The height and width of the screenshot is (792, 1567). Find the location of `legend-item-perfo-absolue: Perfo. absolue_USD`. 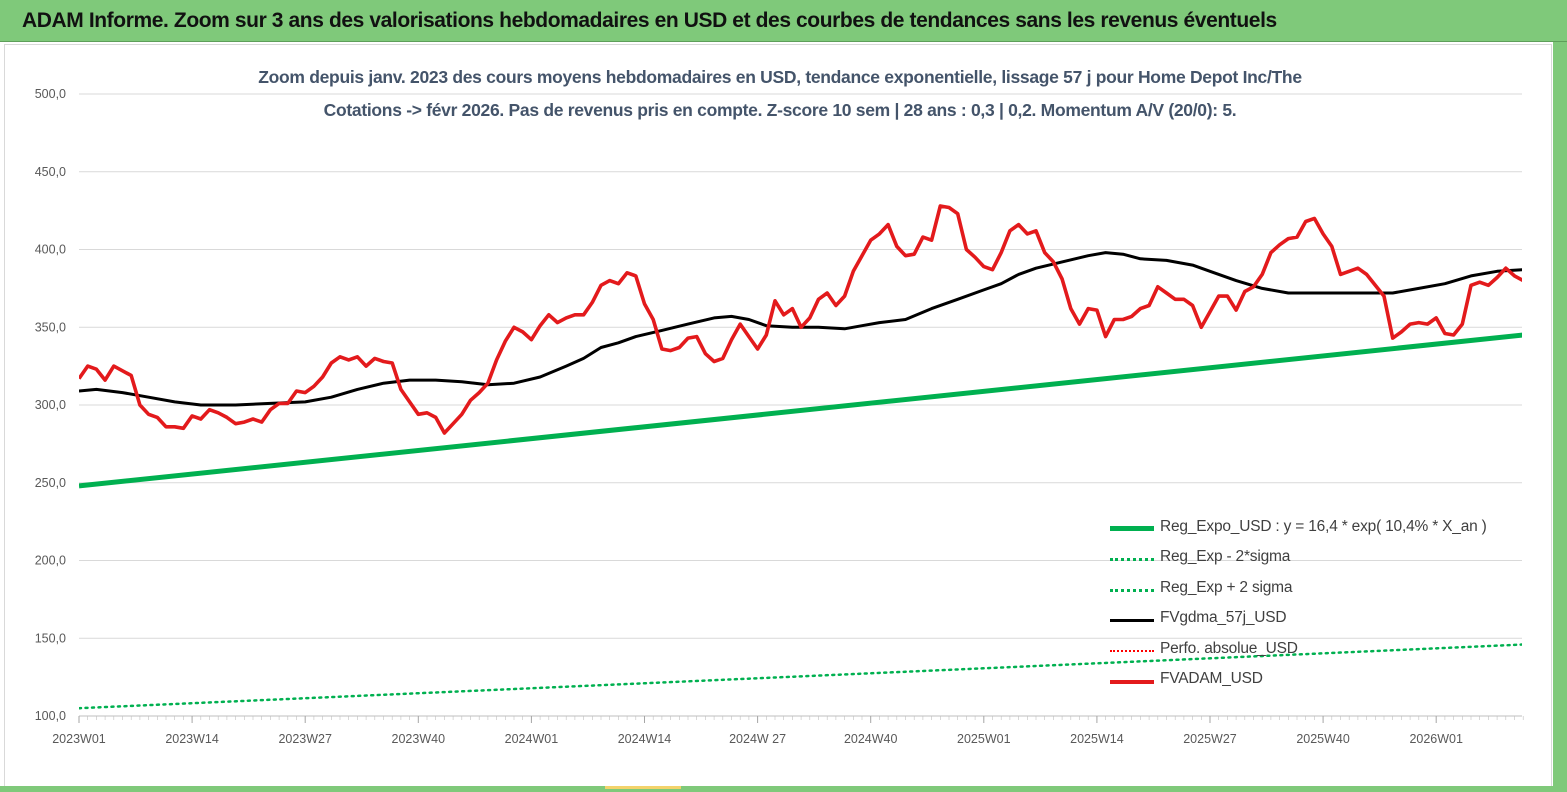

legend-item-perfo-absolue: Perfo. absolue_USD is located at coordinates (1320, 652).